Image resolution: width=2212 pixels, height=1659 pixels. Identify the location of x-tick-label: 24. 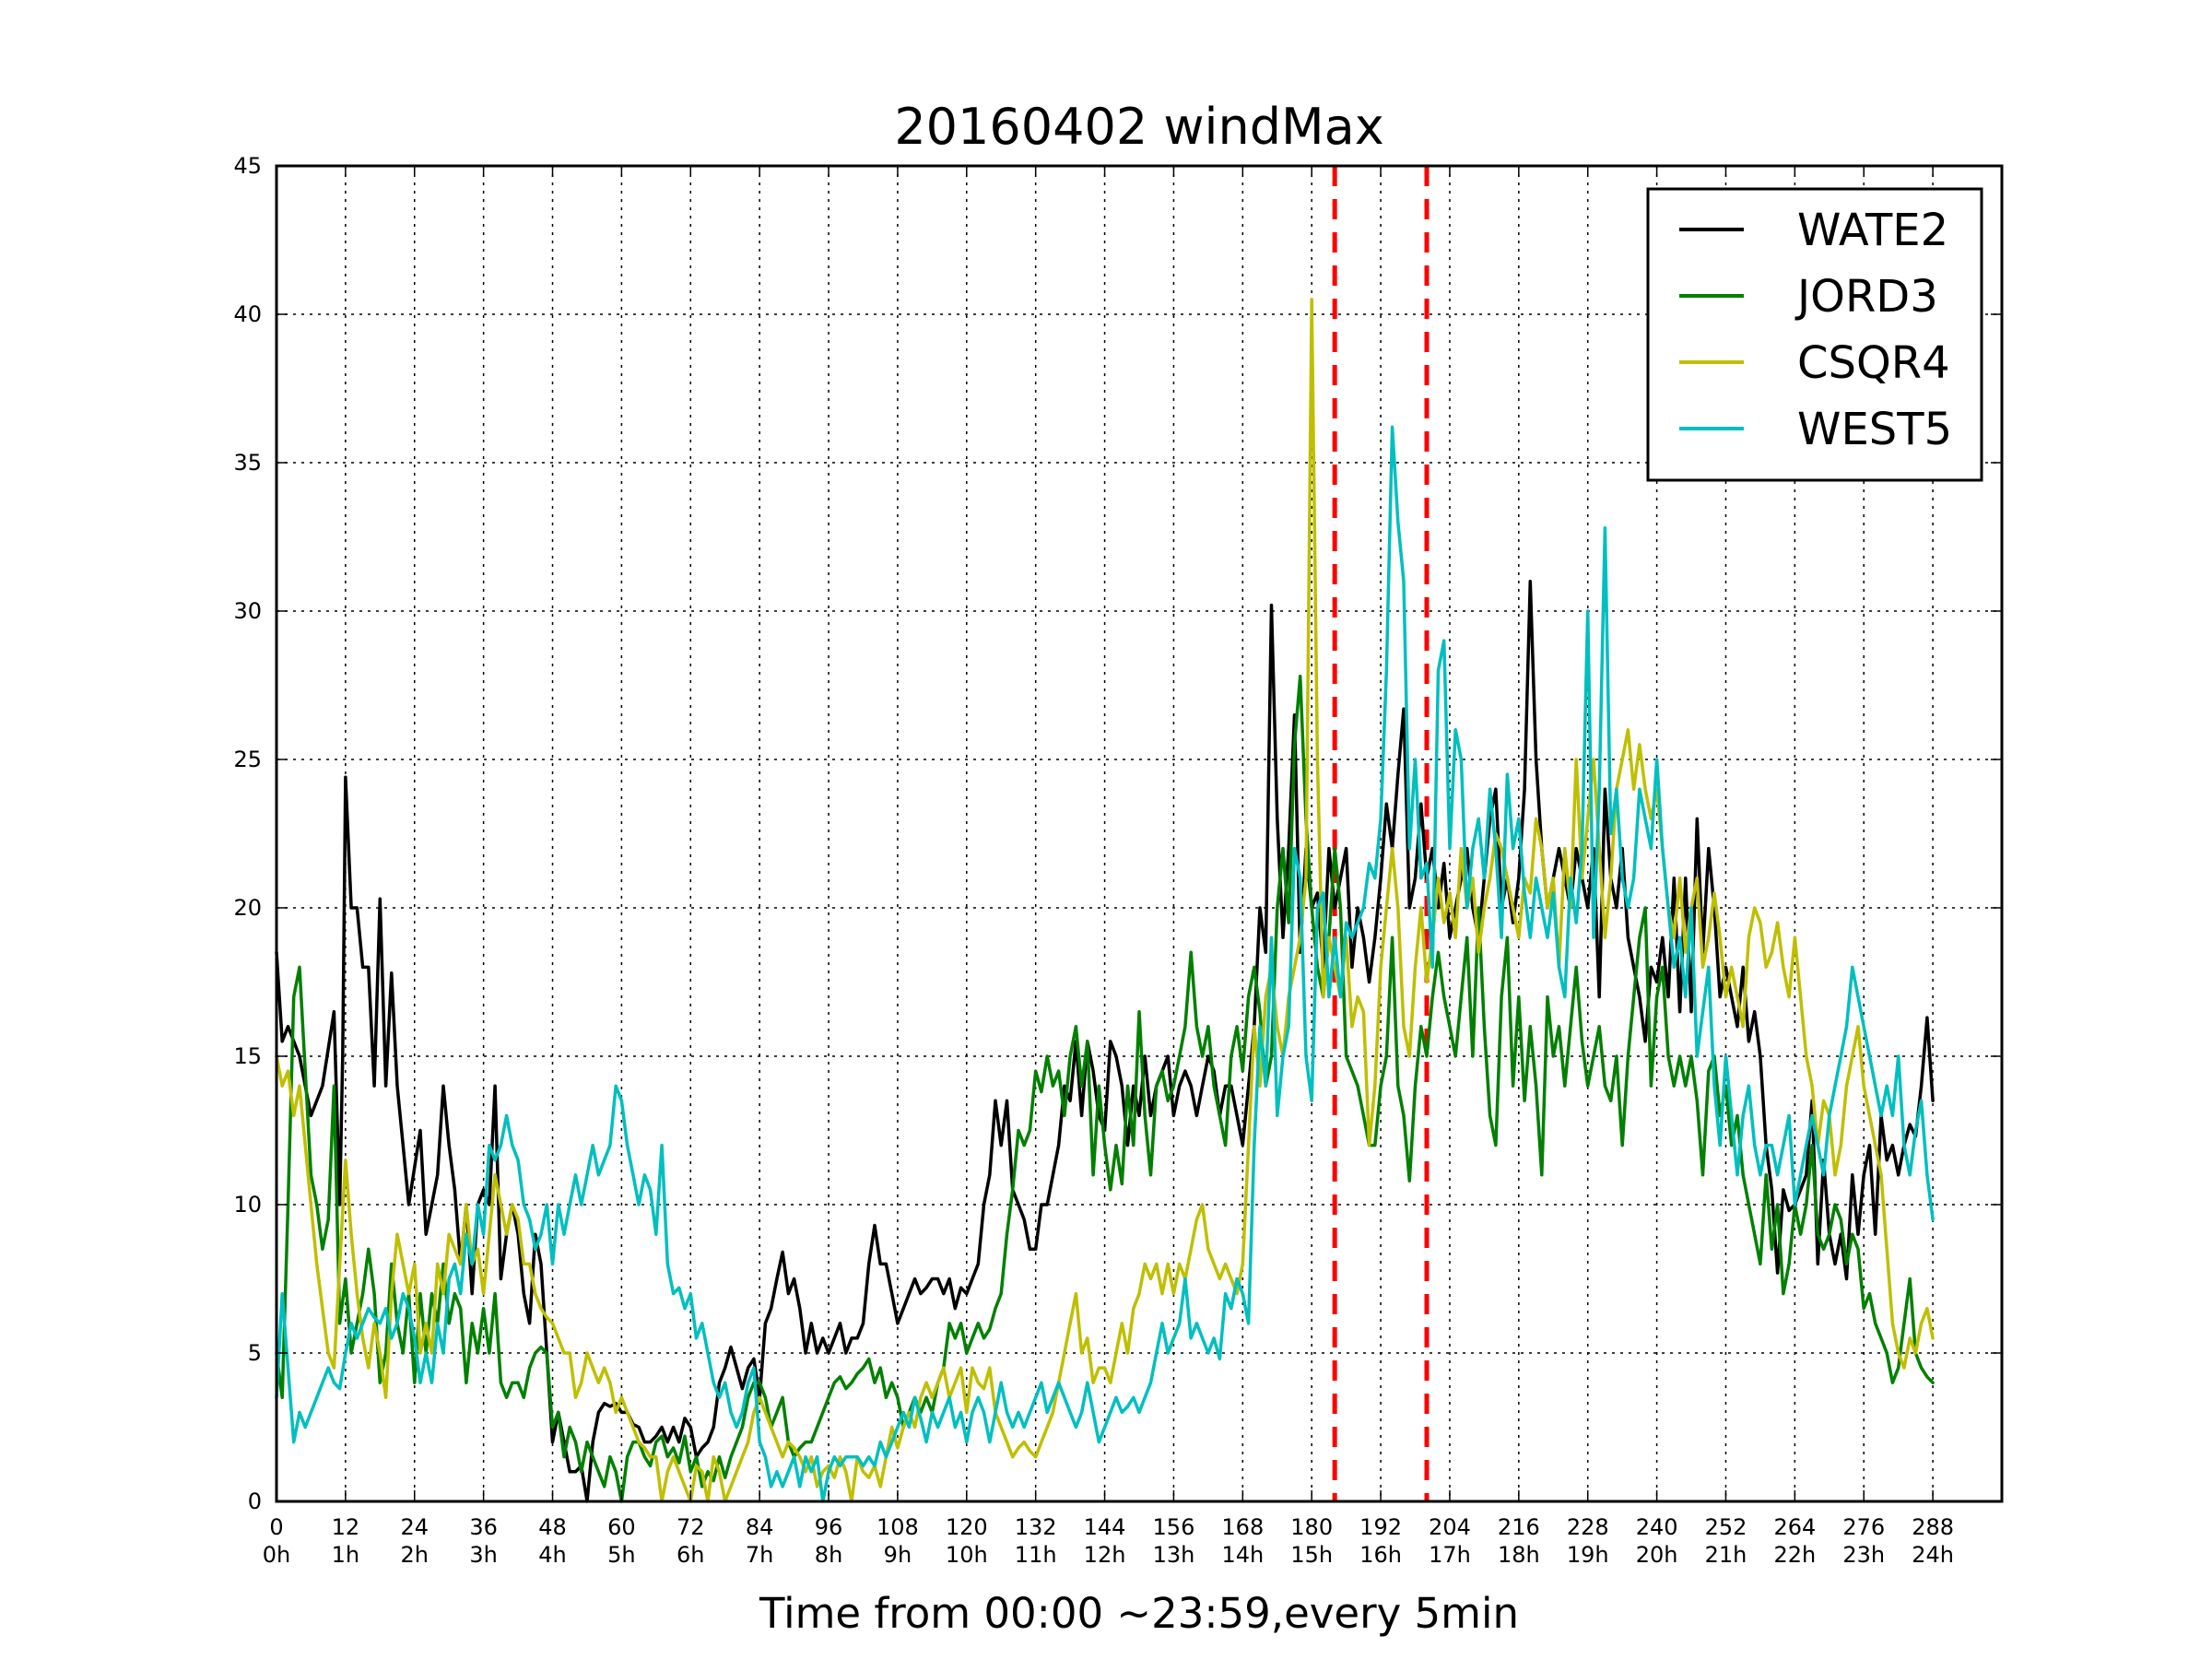
(414, 1527).